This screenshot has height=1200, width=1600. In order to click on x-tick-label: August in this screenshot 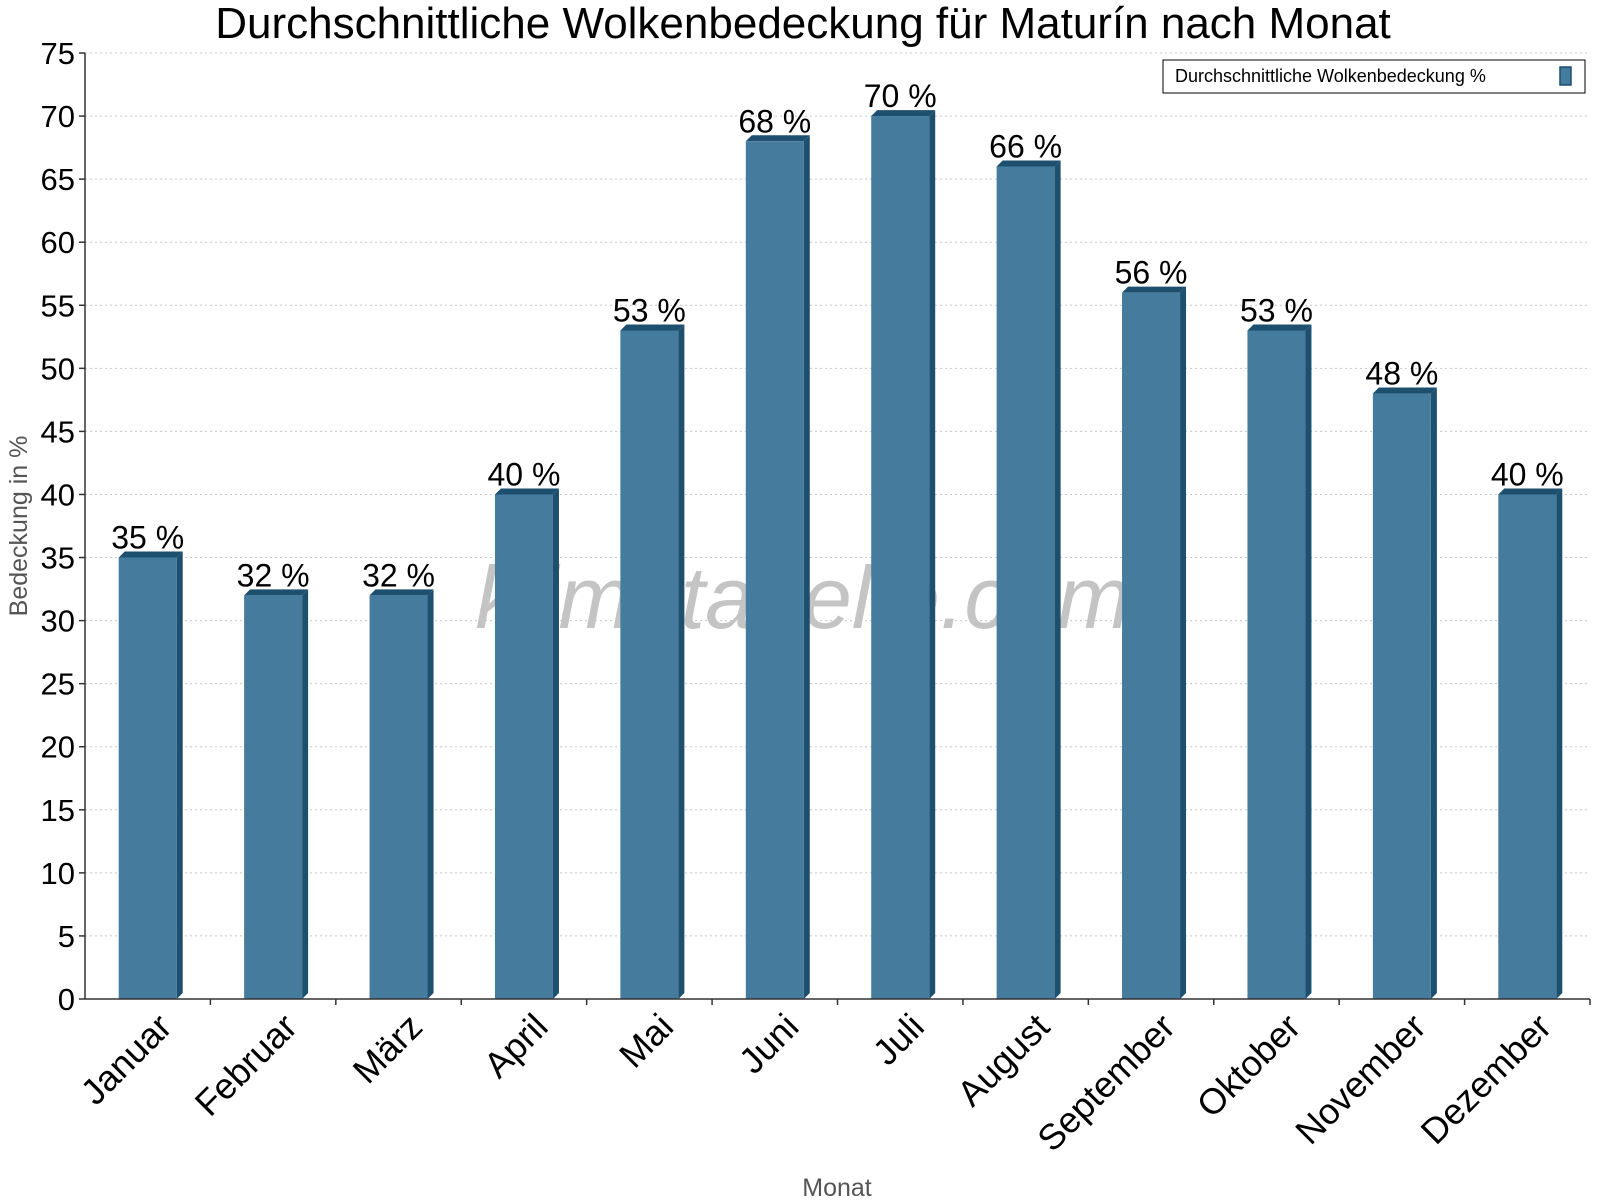, I will do `click(1003, 1060)`.